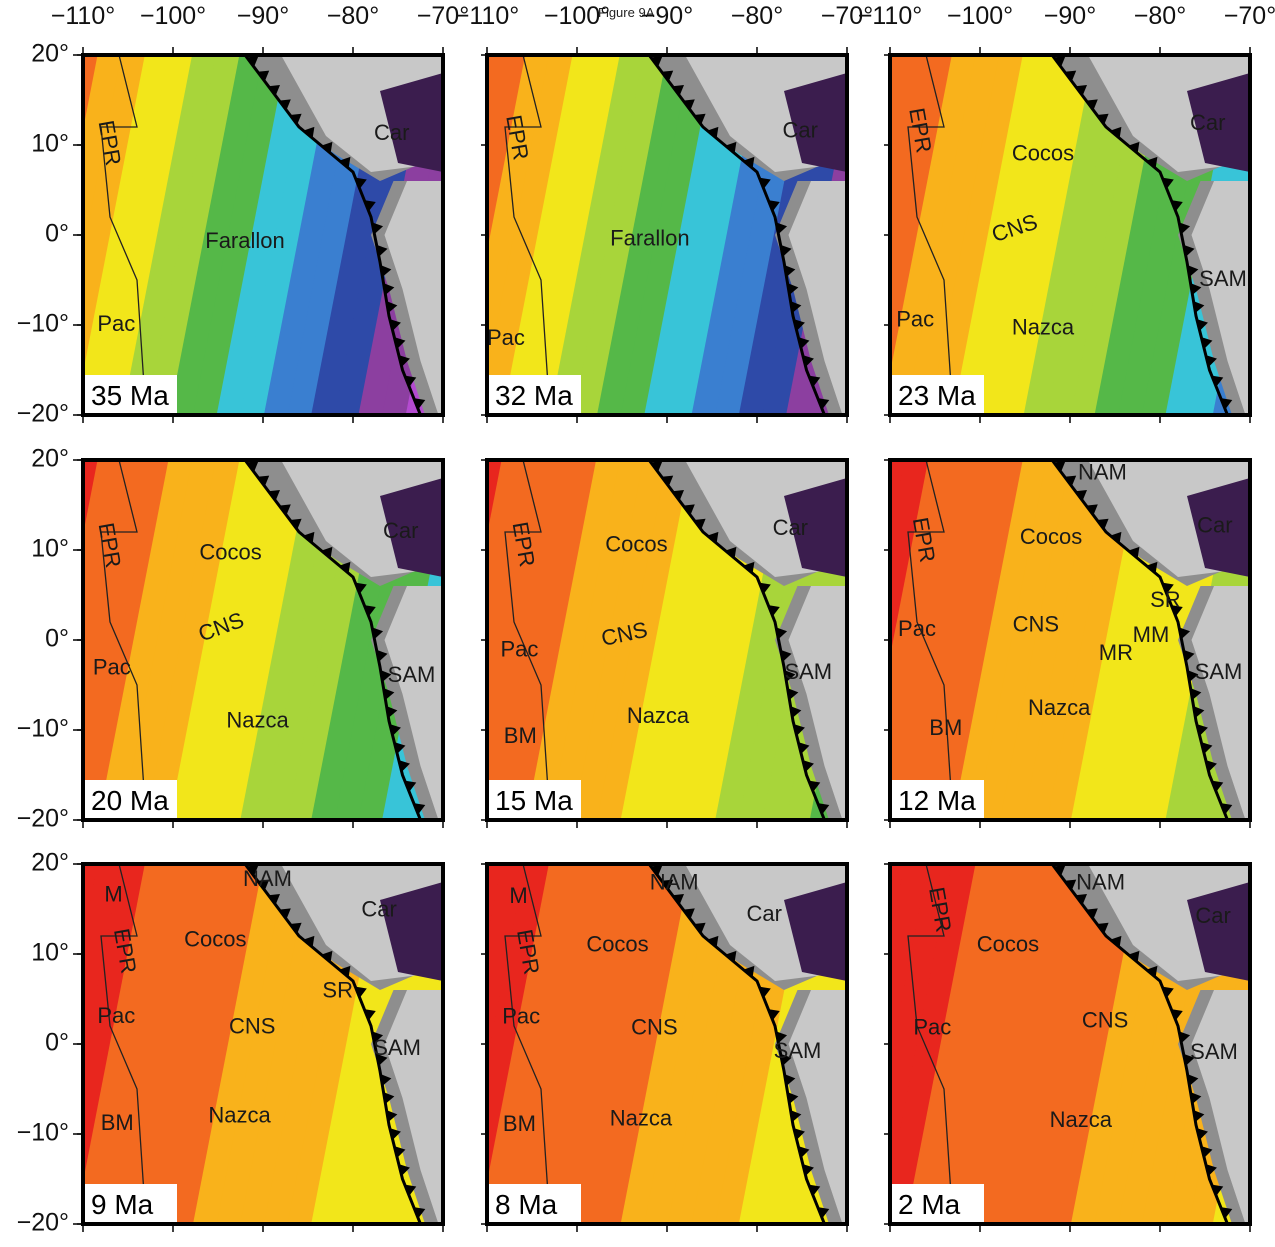 This screenshot has height=1247, width=1275. Describe the element at coordinates (1151, 634) in the screenshot. I see `plate-label: MM` at that location.